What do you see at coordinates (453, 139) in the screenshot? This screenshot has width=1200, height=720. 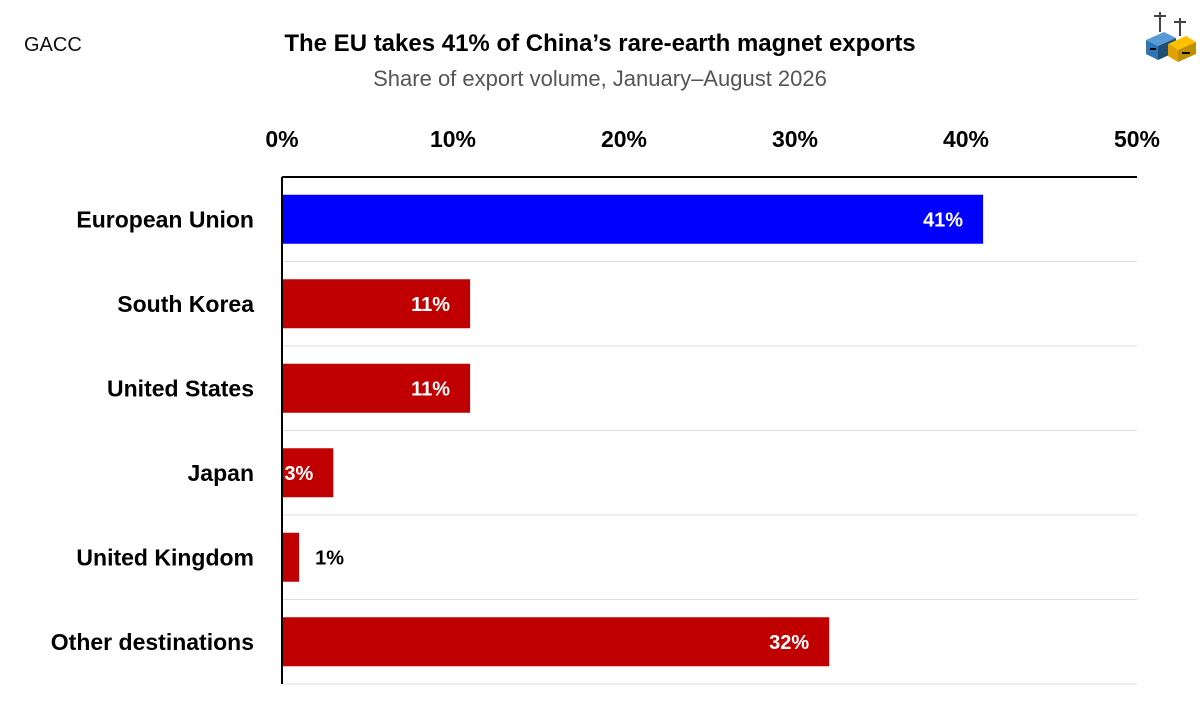 I see `x-tick-label: 10%` at bounding box center [453, 139].